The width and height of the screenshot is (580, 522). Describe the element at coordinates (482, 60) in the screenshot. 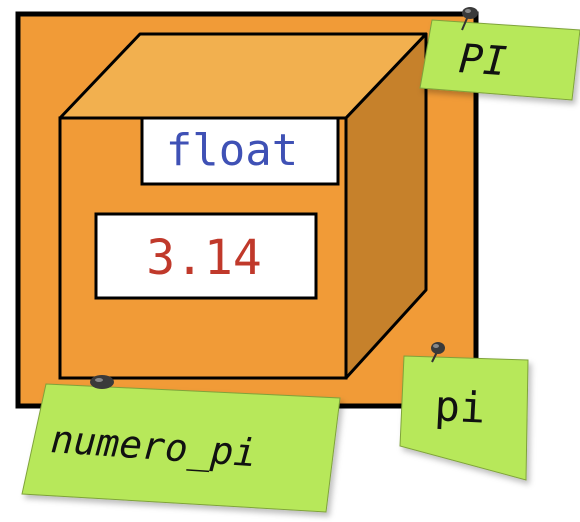

I see `sticky-note-pi-upper-label: PI` at that location.